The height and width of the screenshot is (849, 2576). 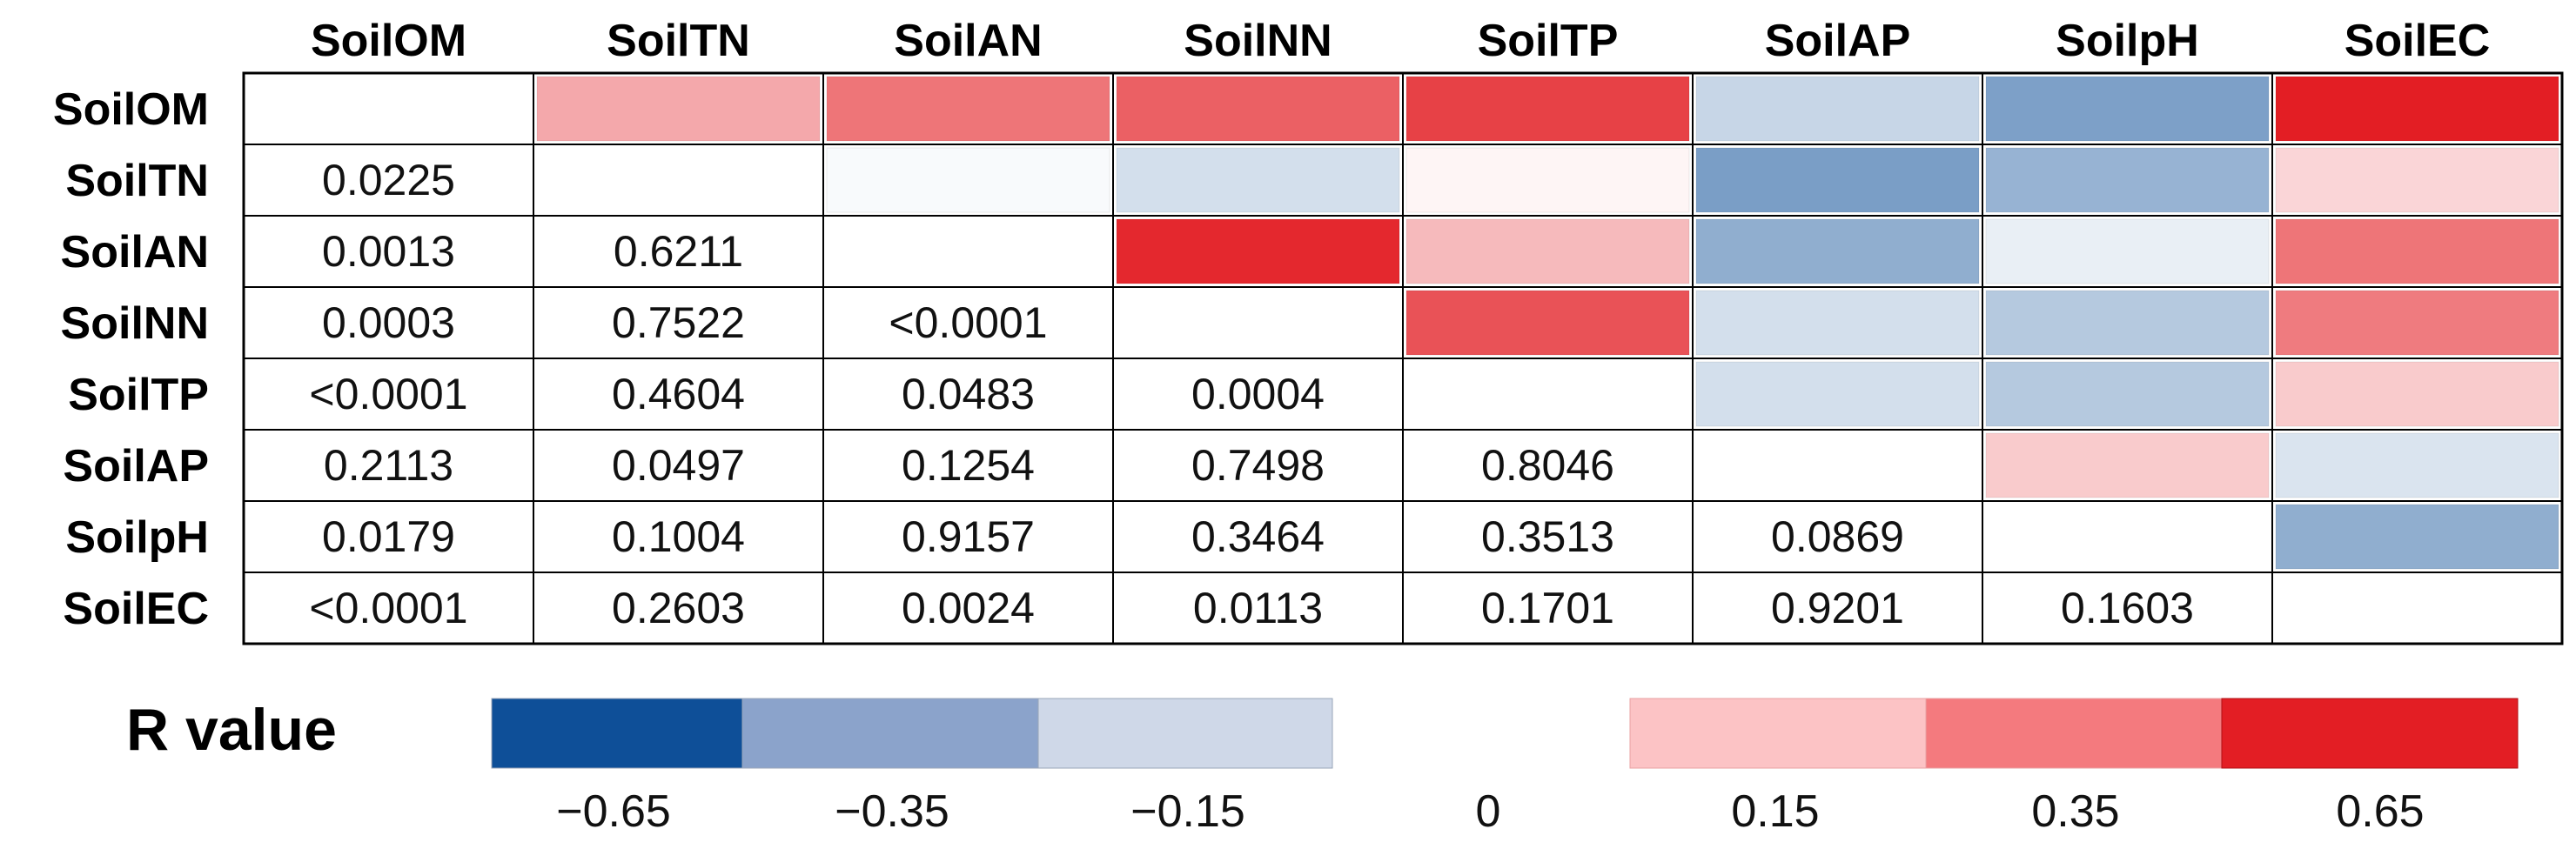 What do you see at coordinates (388, 180) in the screenshot?
I see `p-value-label: 0.0225` at bounding box center [388, 180].